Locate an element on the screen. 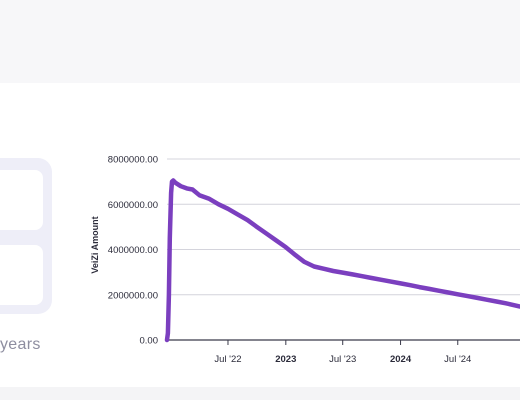 The width and height of the screenshot is (520, 400). bottom-band is located at coordinates (260, 393).